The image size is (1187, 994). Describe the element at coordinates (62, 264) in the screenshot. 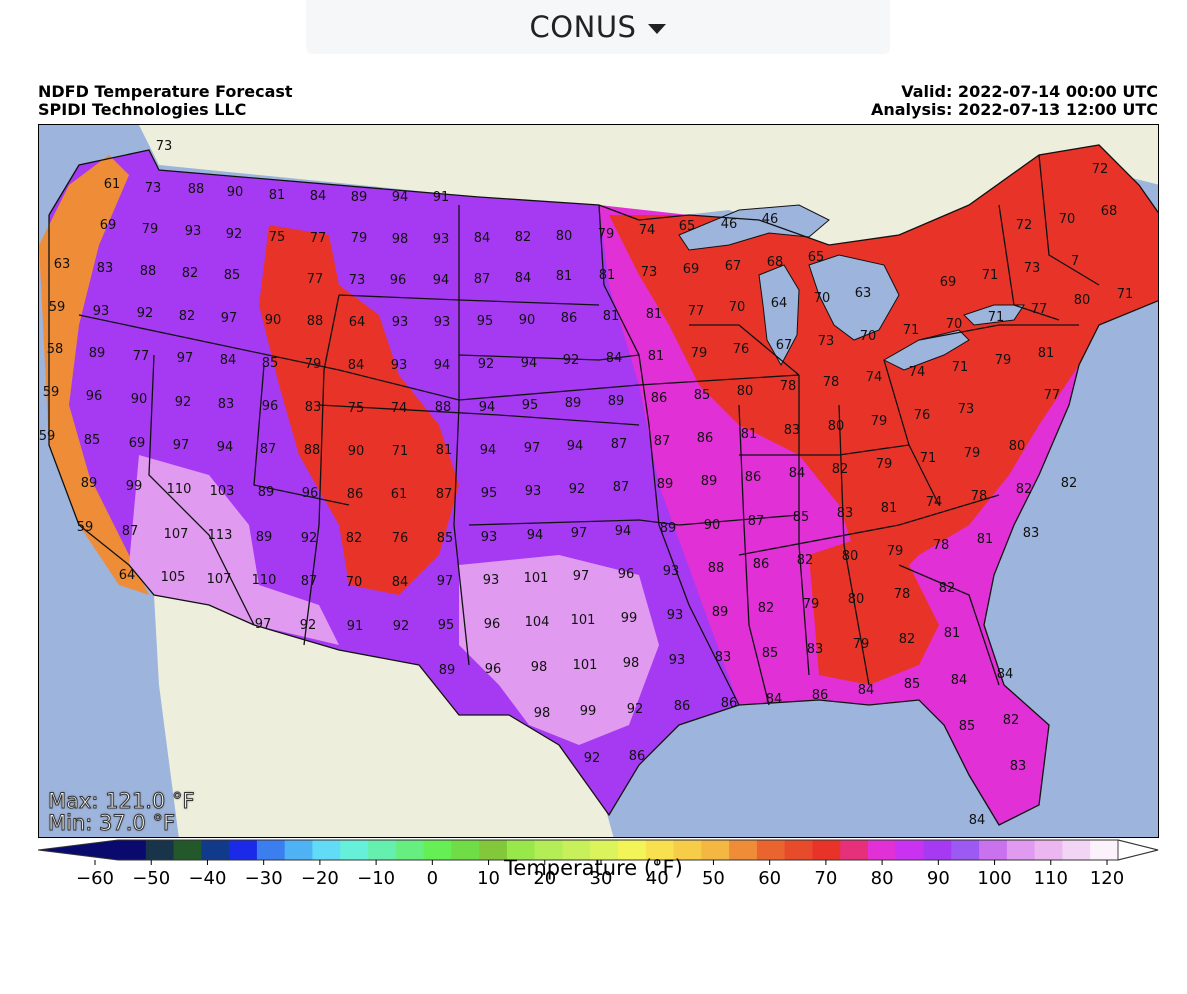

I see `station-label: 63` at that location.